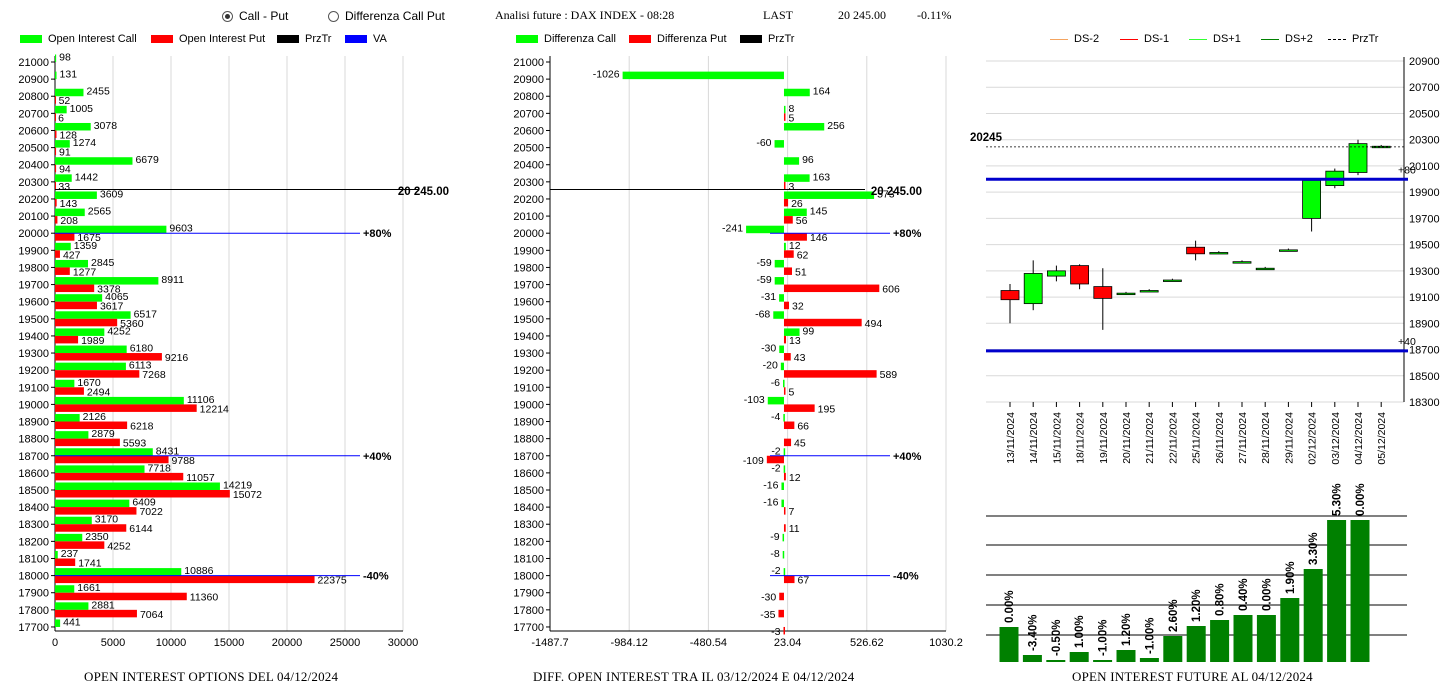  What do you see at coordinates (896, 192) in the screenshot?
I see `last-price-label: 20 245.00` at bounding box center [896, 192].